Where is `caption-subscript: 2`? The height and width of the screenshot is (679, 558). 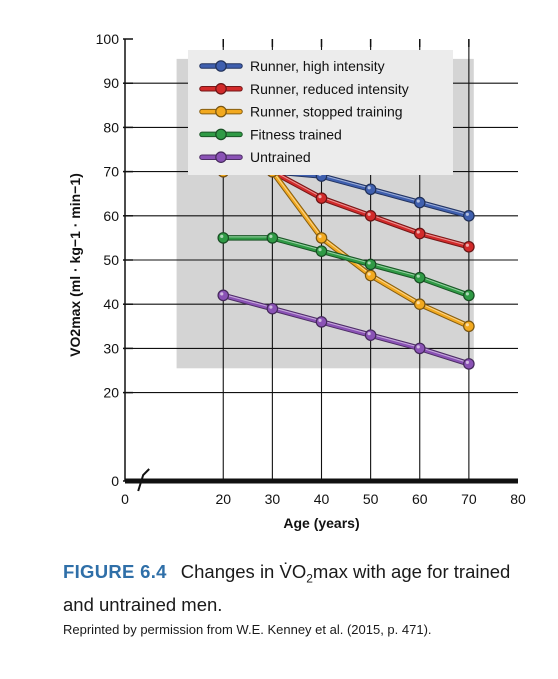 caption-subscript: 2 is located at coordinates (309, 578).